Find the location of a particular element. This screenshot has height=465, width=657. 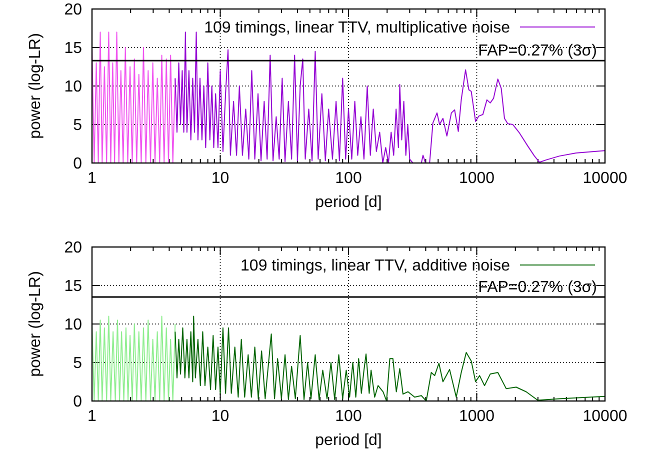

legend-label: 109 timings, linear TTV, additive noise is located at coordinates (375, 266).